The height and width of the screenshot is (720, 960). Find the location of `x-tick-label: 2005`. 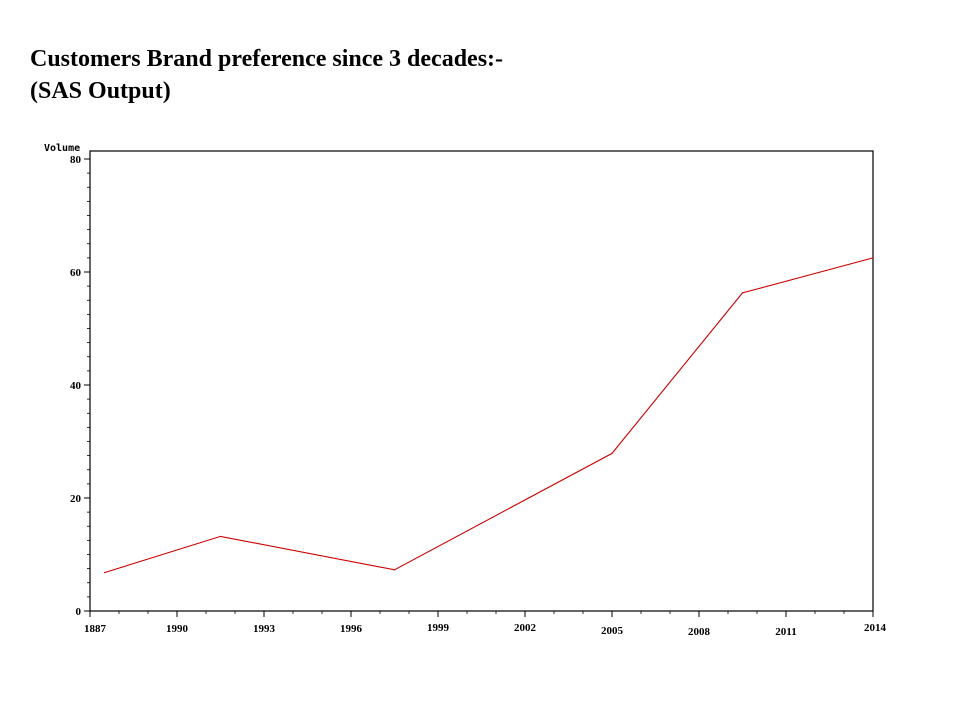

x-tick-label: 2005 is located at coordinates (612, 631).